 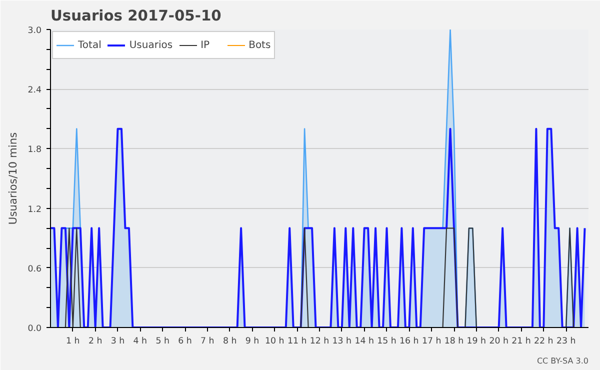 What do you see at coordinates (117, 341) in the screenshot?
I see `x-tick-label: 3 h` at bounding box center [117, 341].